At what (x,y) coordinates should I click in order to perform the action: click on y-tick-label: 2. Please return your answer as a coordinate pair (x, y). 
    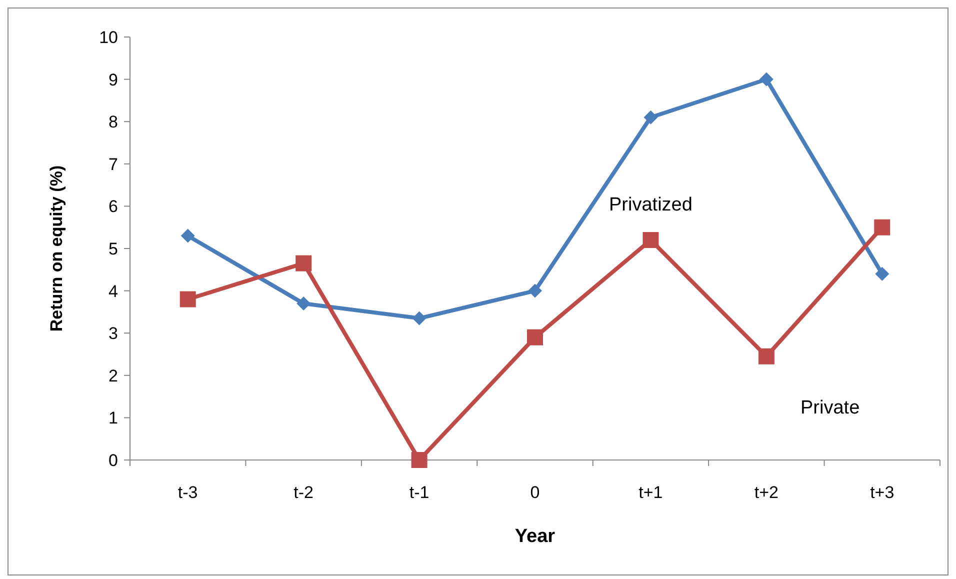
    Looking at the image, I should click on (113, 376).